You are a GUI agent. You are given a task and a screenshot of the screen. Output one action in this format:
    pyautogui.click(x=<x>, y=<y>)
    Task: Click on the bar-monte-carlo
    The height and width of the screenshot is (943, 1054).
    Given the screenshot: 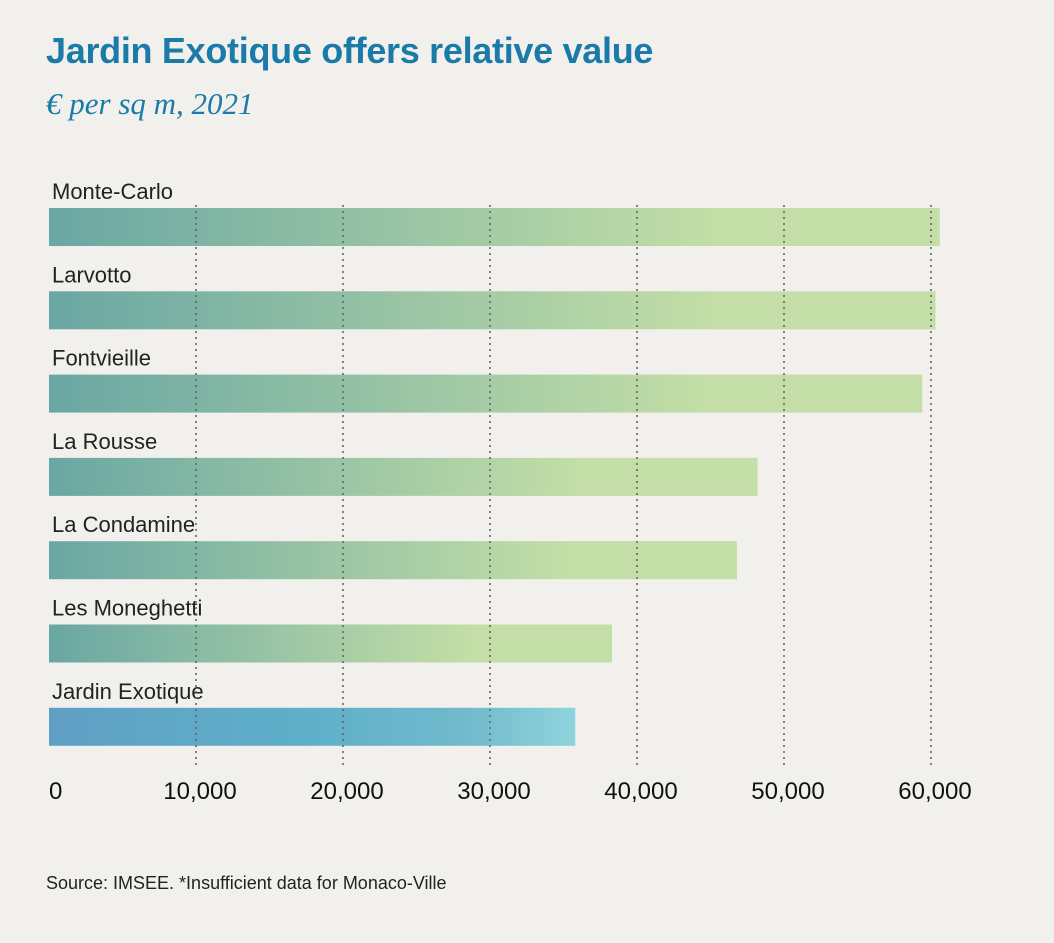 What is the action you would take?
    pyautogui.click(x=494, y=227)
    